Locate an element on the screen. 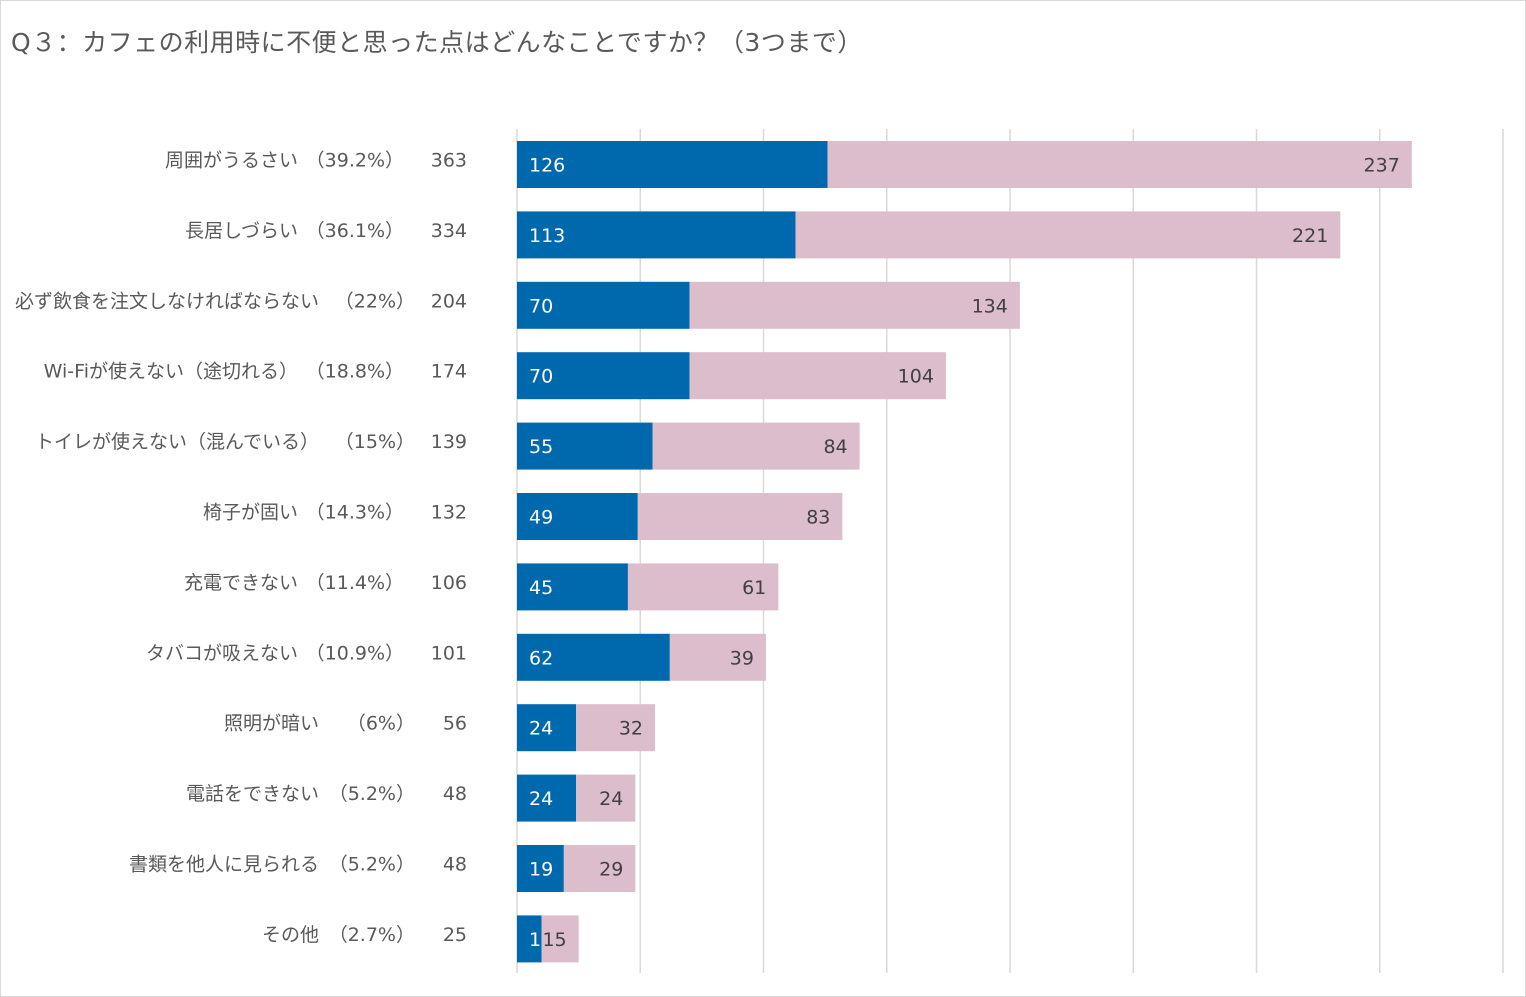 Image resolution: width=1526 pixels, height=997 pixels. data-label-series1: 19 is located at coordinates (541, 870).